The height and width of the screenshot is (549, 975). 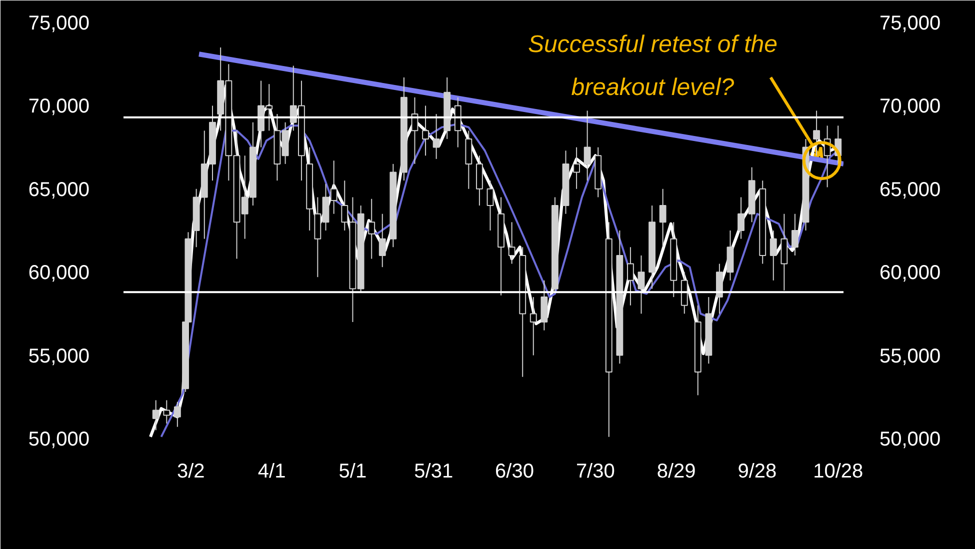 I want to click on x-tick-label: 4/1, so click(x=272, y=471).